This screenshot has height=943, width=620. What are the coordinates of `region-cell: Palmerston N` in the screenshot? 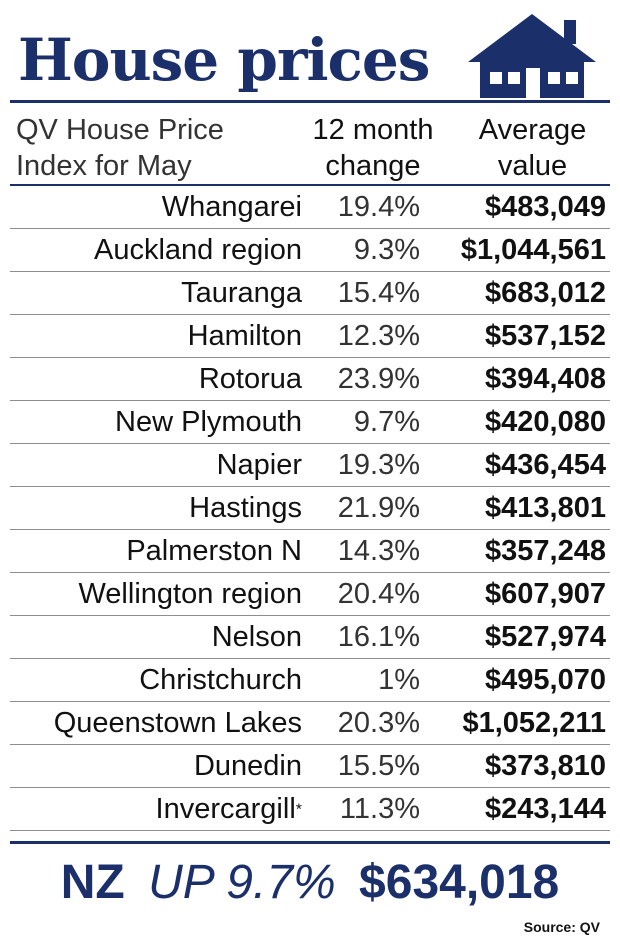 It's located at (156, 551).